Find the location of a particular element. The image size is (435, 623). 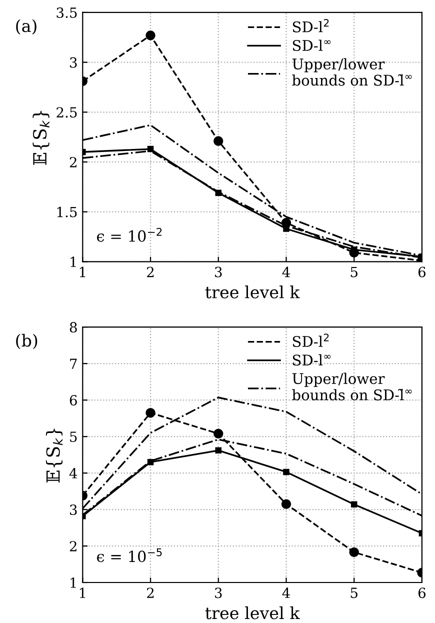

y-tick-label: 7 is located at coordinates (73, 363).